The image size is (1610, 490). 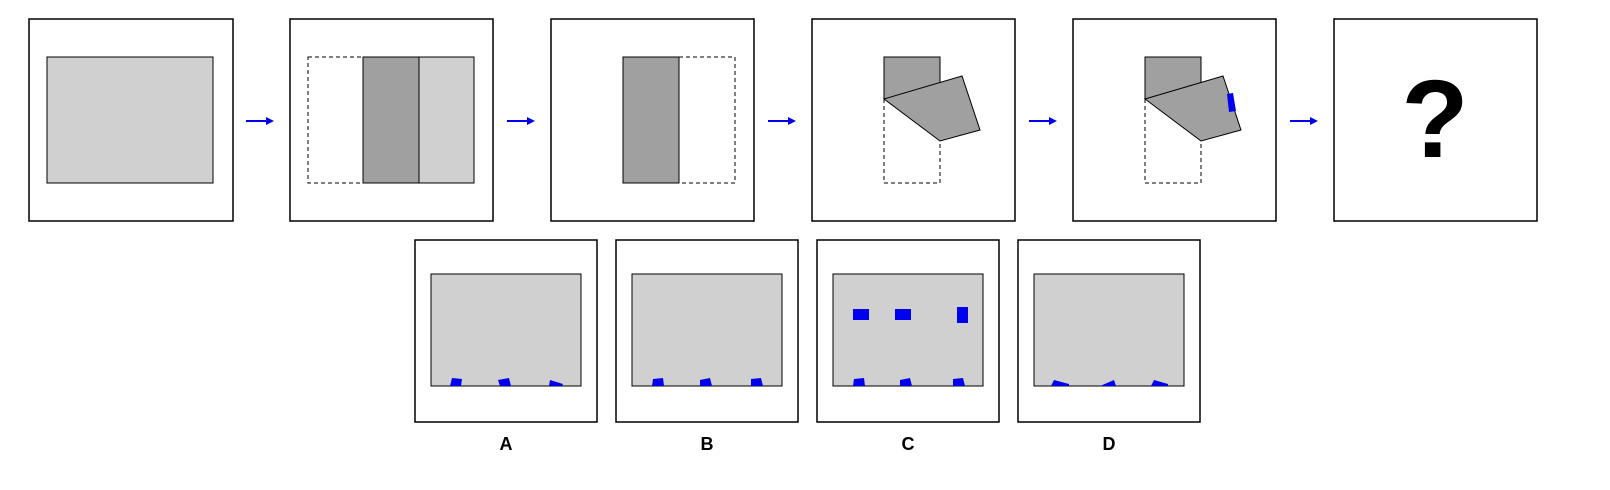 I want to click on step-5-punched, so click(x=1174, y=120).